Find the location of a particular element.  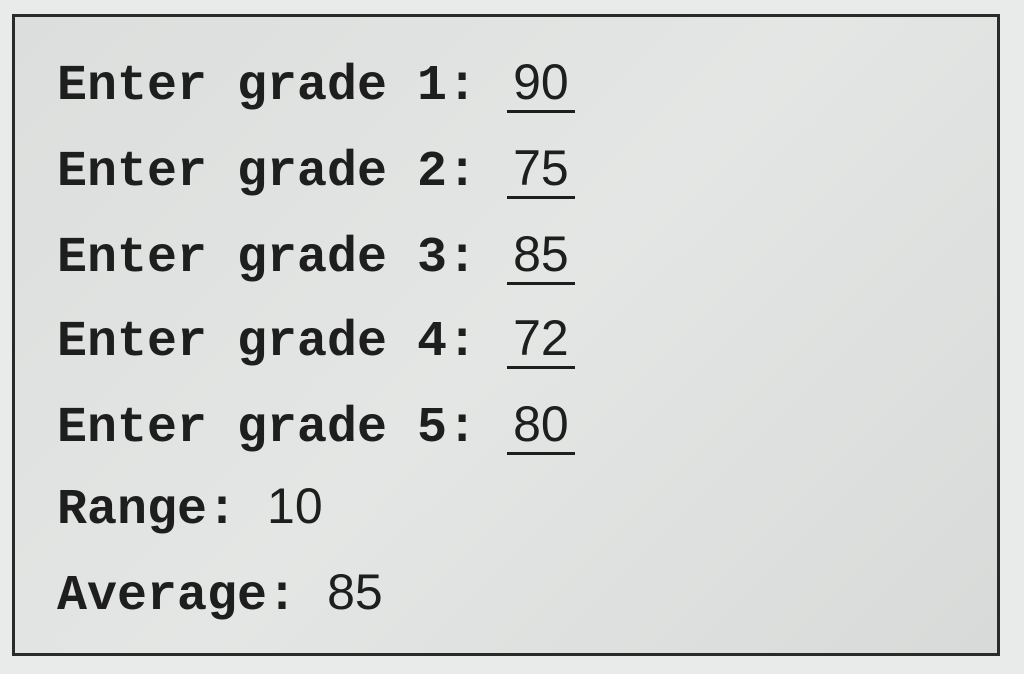

grade-line-2: Enter grade 2: 75 is located at coordinates (316, 170).